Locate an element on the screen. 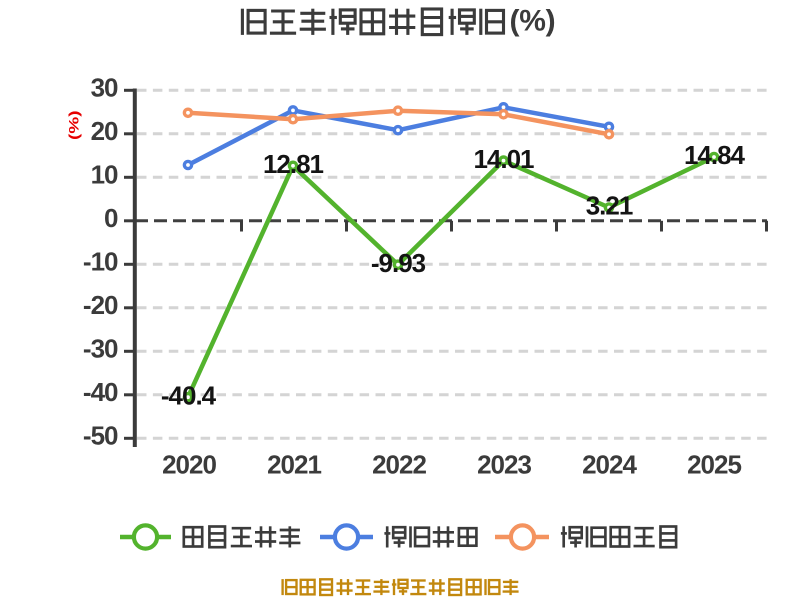  svg-text: 2025 is located at coordinates (714, 465).